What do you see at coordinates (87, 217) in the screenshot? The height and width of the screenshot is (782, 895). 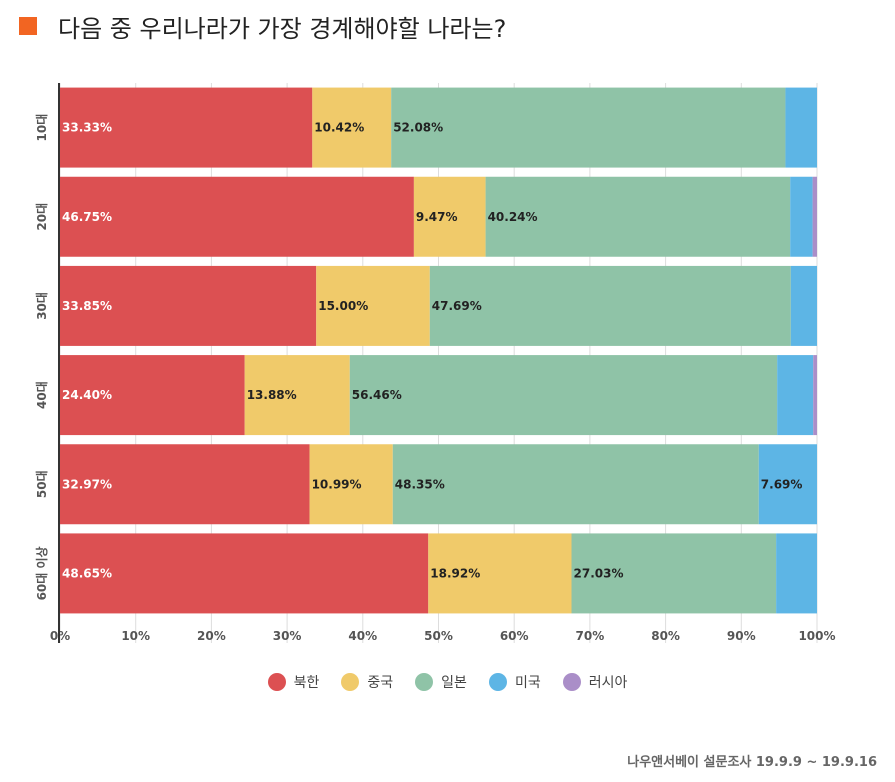 I see `data-label: 46.75%` at bounding box center [87, 217].